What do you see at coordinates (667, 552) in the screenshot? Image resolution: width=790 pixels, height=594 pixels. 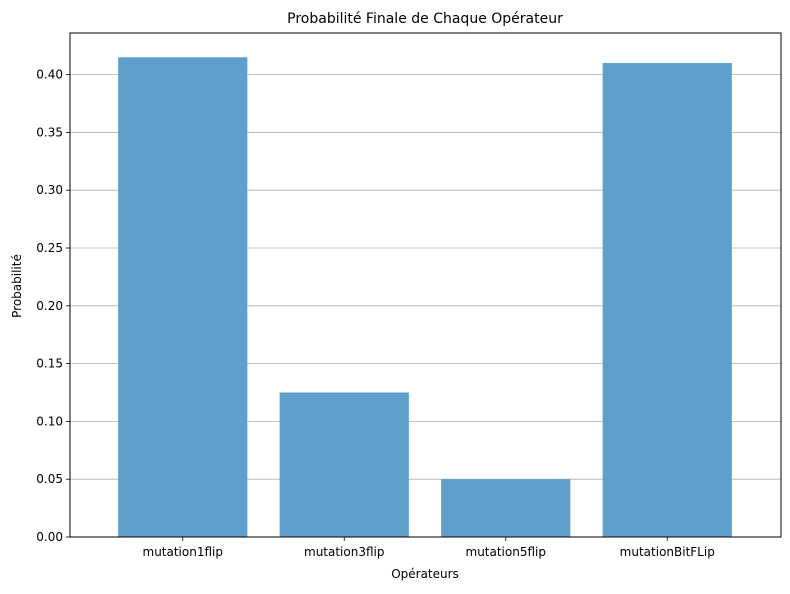 I see `x-tick-label: mutationBitFLip` at bounding box center [667, 552].